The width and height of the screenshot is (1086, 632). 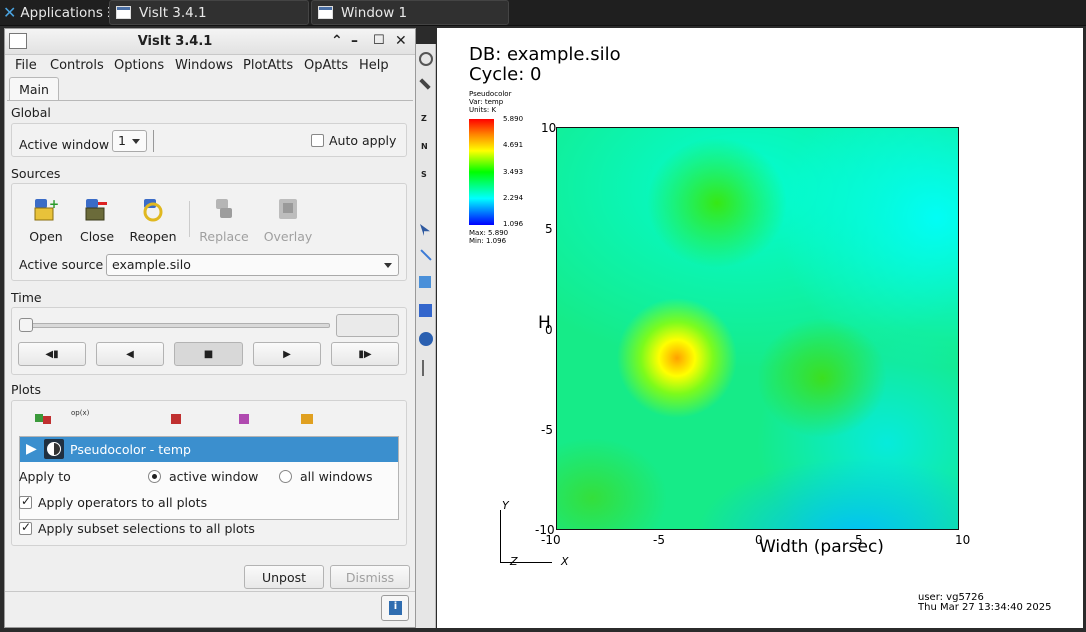 I want to click on plot-list-item: ▶ Pseudocolor - temp, so click(x=209, y=449).